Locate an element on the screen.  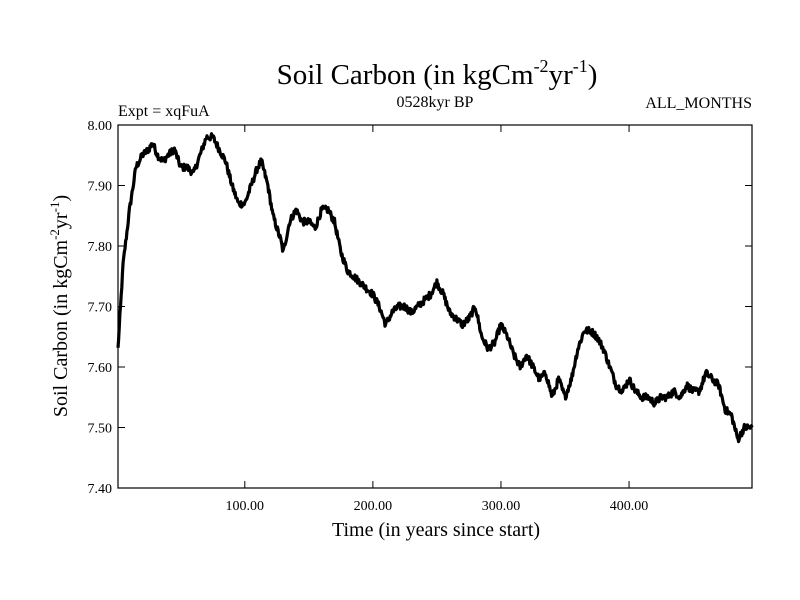
chart-title: Soil Carbon (in kgCm-2yr-1) is located at coordinates (437, 73).